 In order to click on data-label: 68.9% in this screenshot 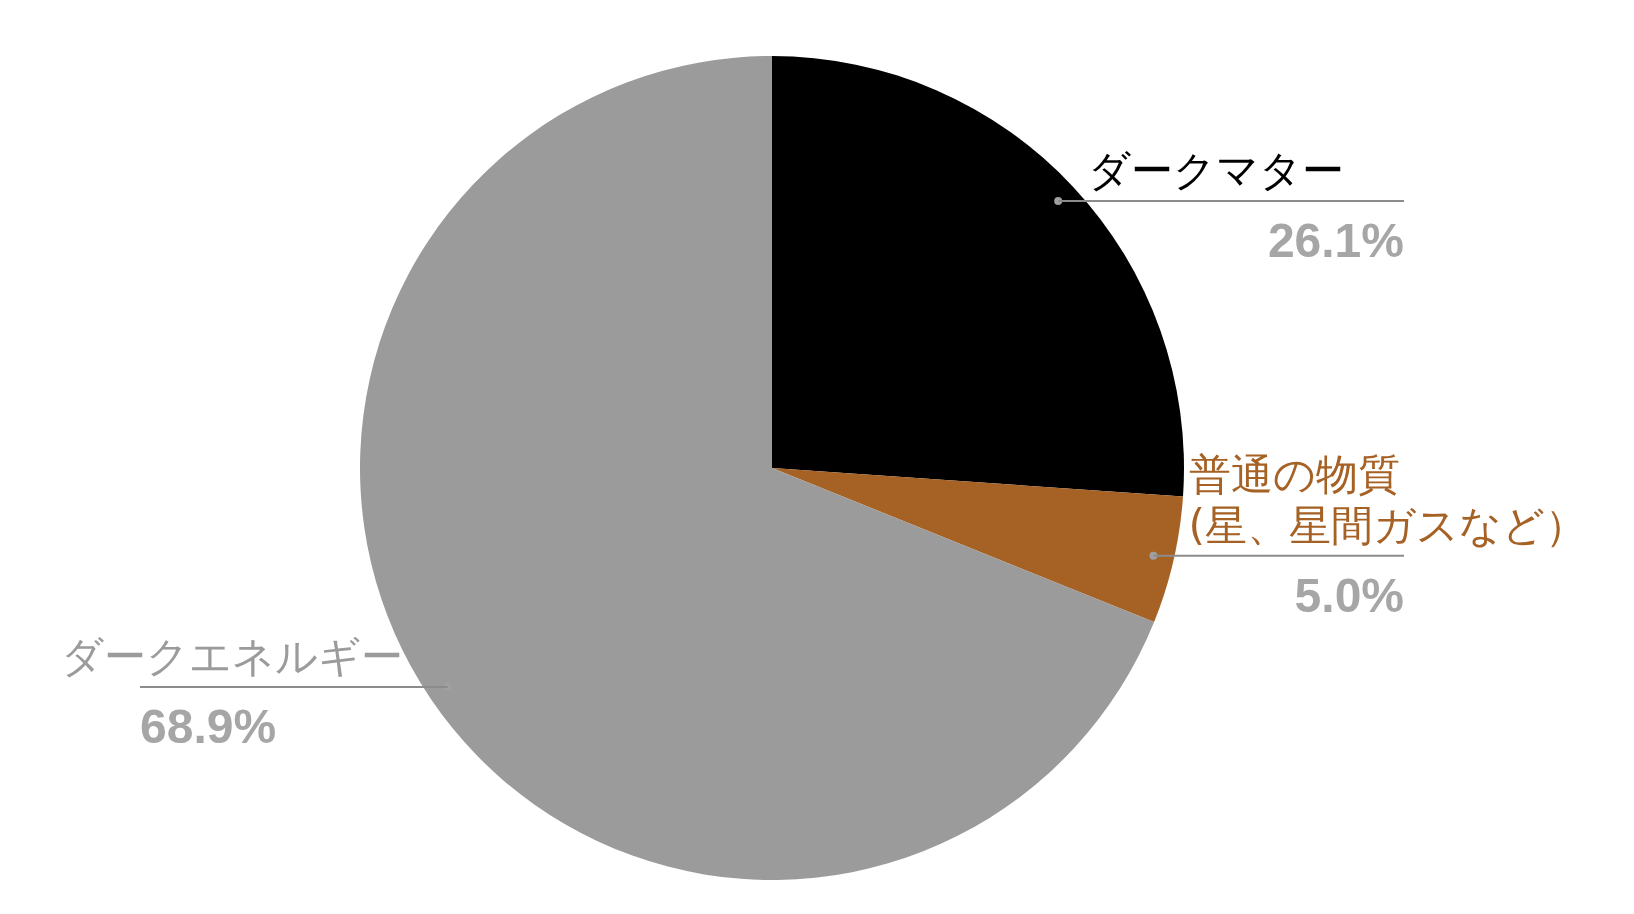, I will do `click(208, 726)`.